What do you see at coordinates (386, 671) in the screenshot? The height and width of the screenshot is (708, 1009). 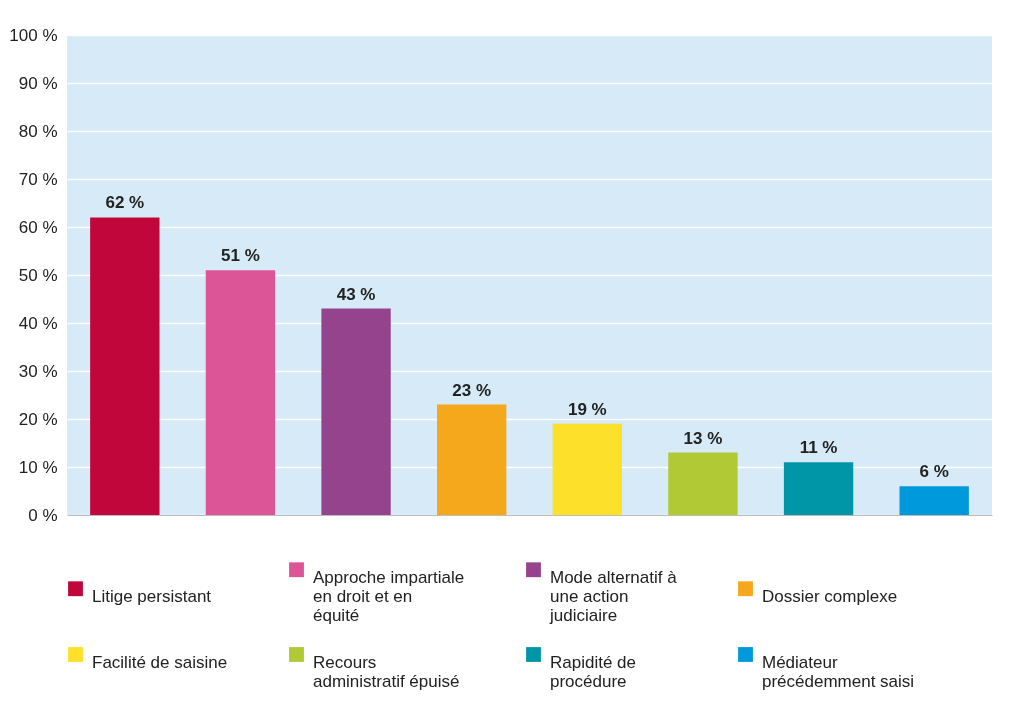 I see `legend-label: Recours administratif épuisé` at bounding box center [386, 671].